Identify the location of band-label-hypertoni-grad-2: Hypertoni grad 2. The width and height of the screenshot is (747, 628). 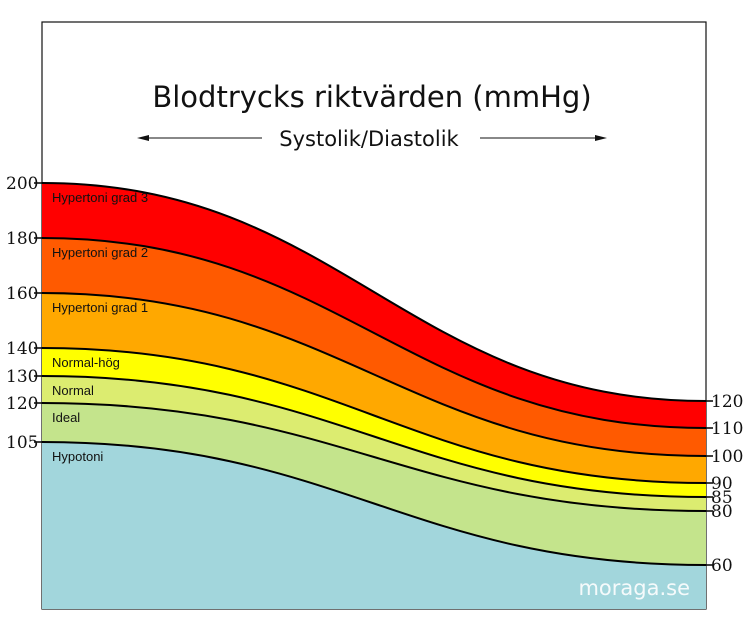
(100, 252).